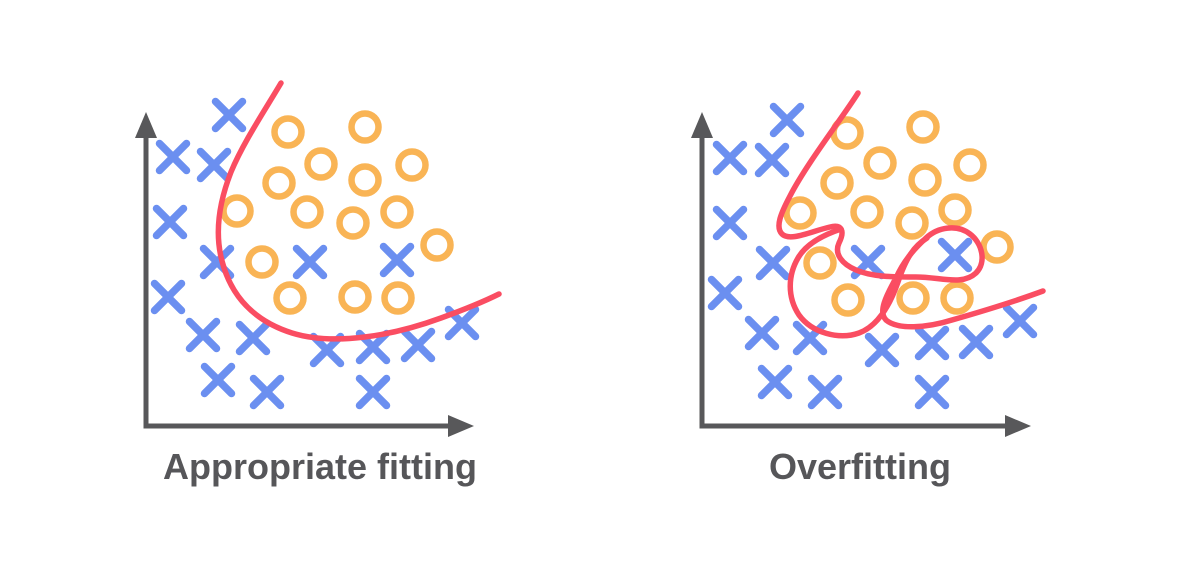 This screenshot has width=1200, height=575. I want to click on panel-title-overfitting: Overfitting, so click(859, 466).